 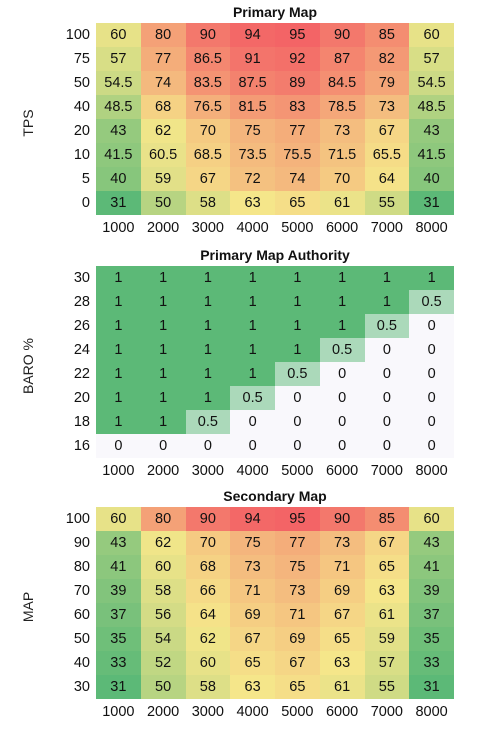 What do you see at coordinates (431, 179) in the screenshot?
I see `heatmap-cell: 40` at bounding box center [431, 179].